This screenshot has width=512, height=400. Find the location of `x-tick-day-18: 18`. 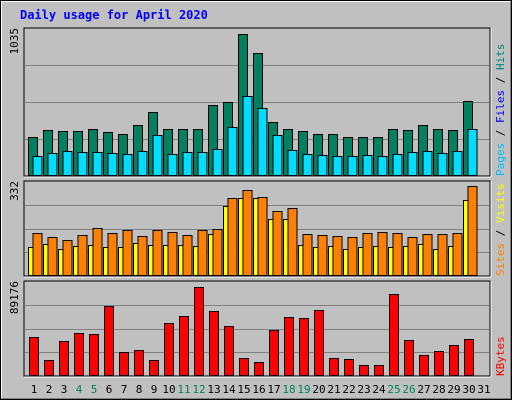

x-tick-day-18: 18 is located at coordinates (288, 389).